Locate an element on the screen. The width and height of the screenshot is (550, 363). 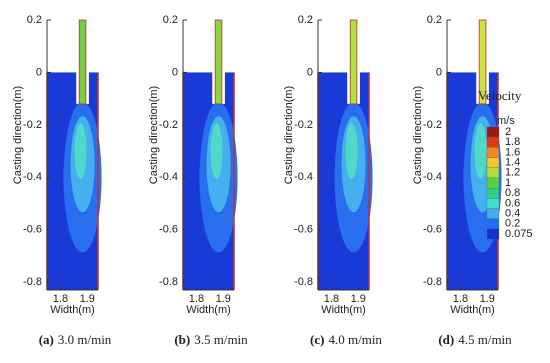
legend-unit: m/s is located at coordinates (506, 121).